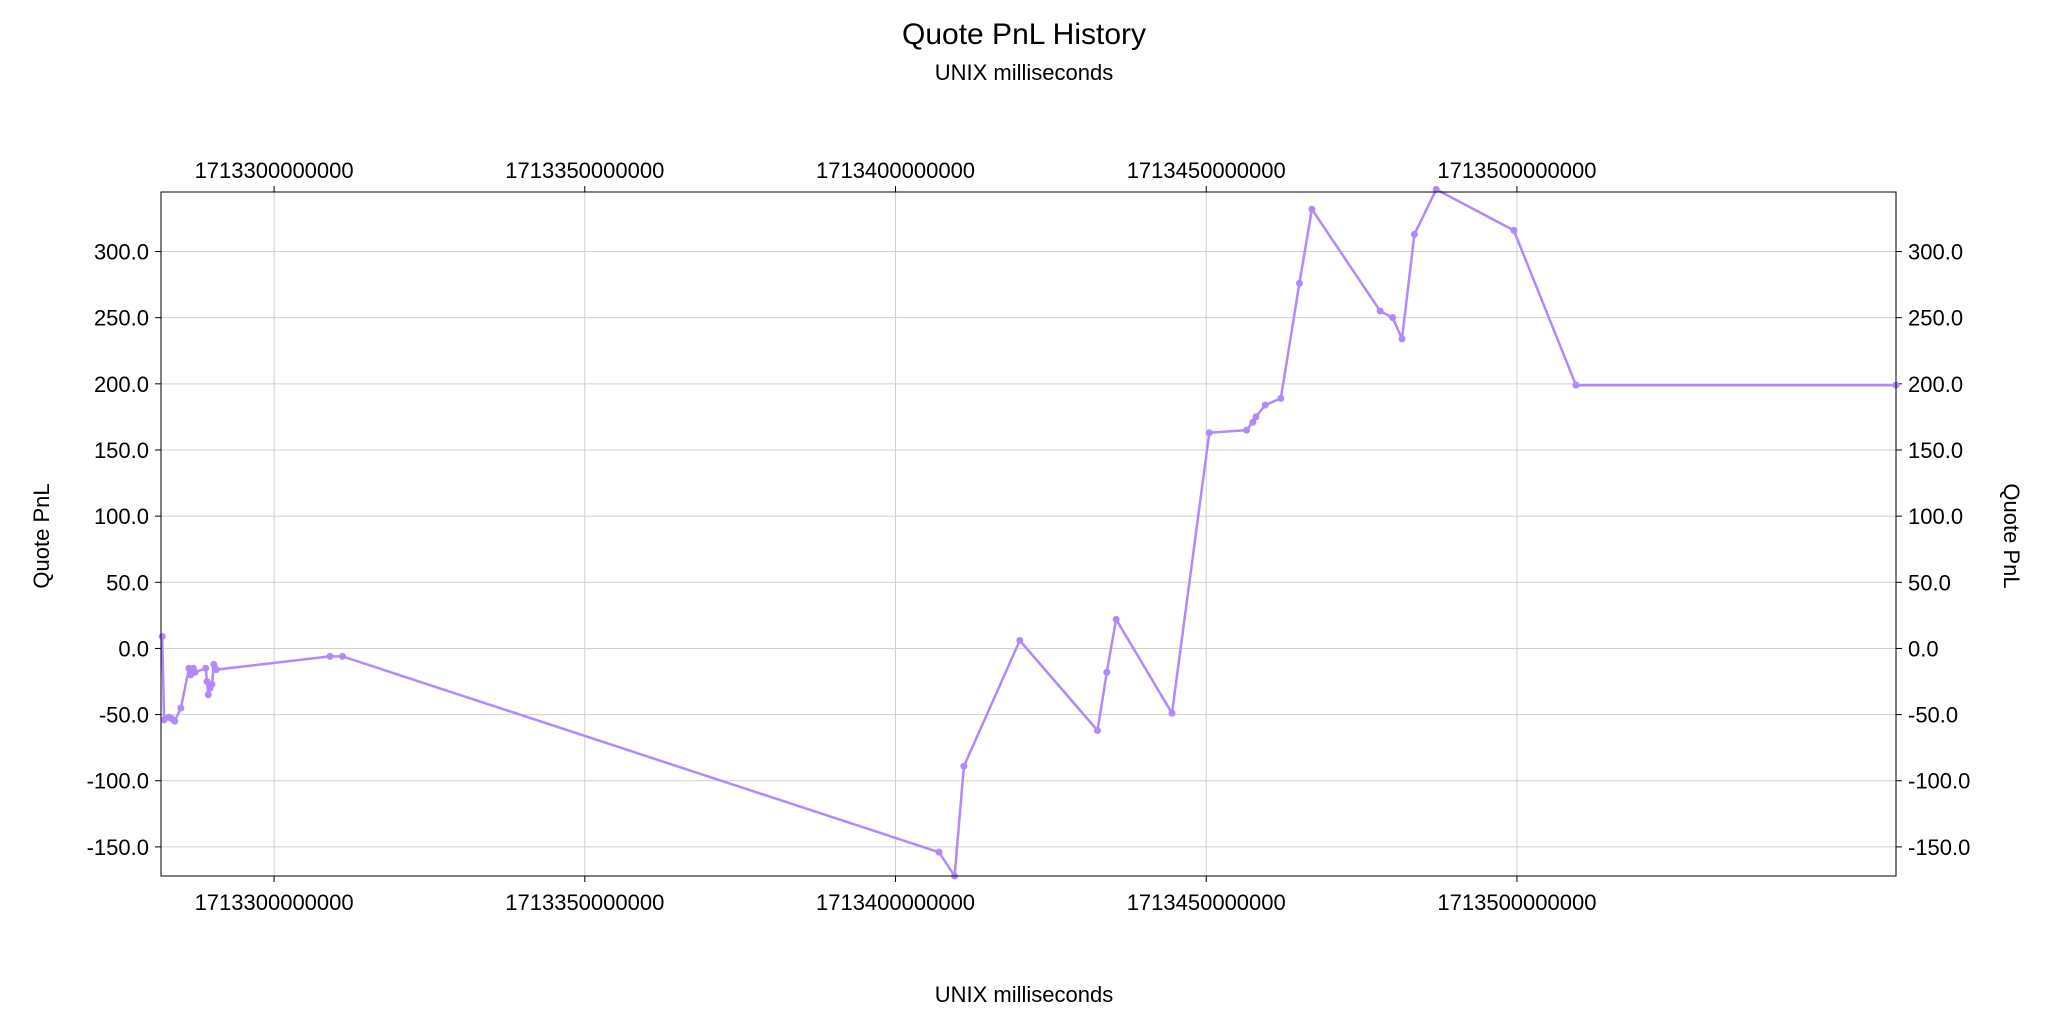 This screenshot has width=2048, height=1024. What do you see at coordinates (121, 450) in the screenshot?
I see `y-tick-label-left: 150.0` at bounding box center [121, 450].